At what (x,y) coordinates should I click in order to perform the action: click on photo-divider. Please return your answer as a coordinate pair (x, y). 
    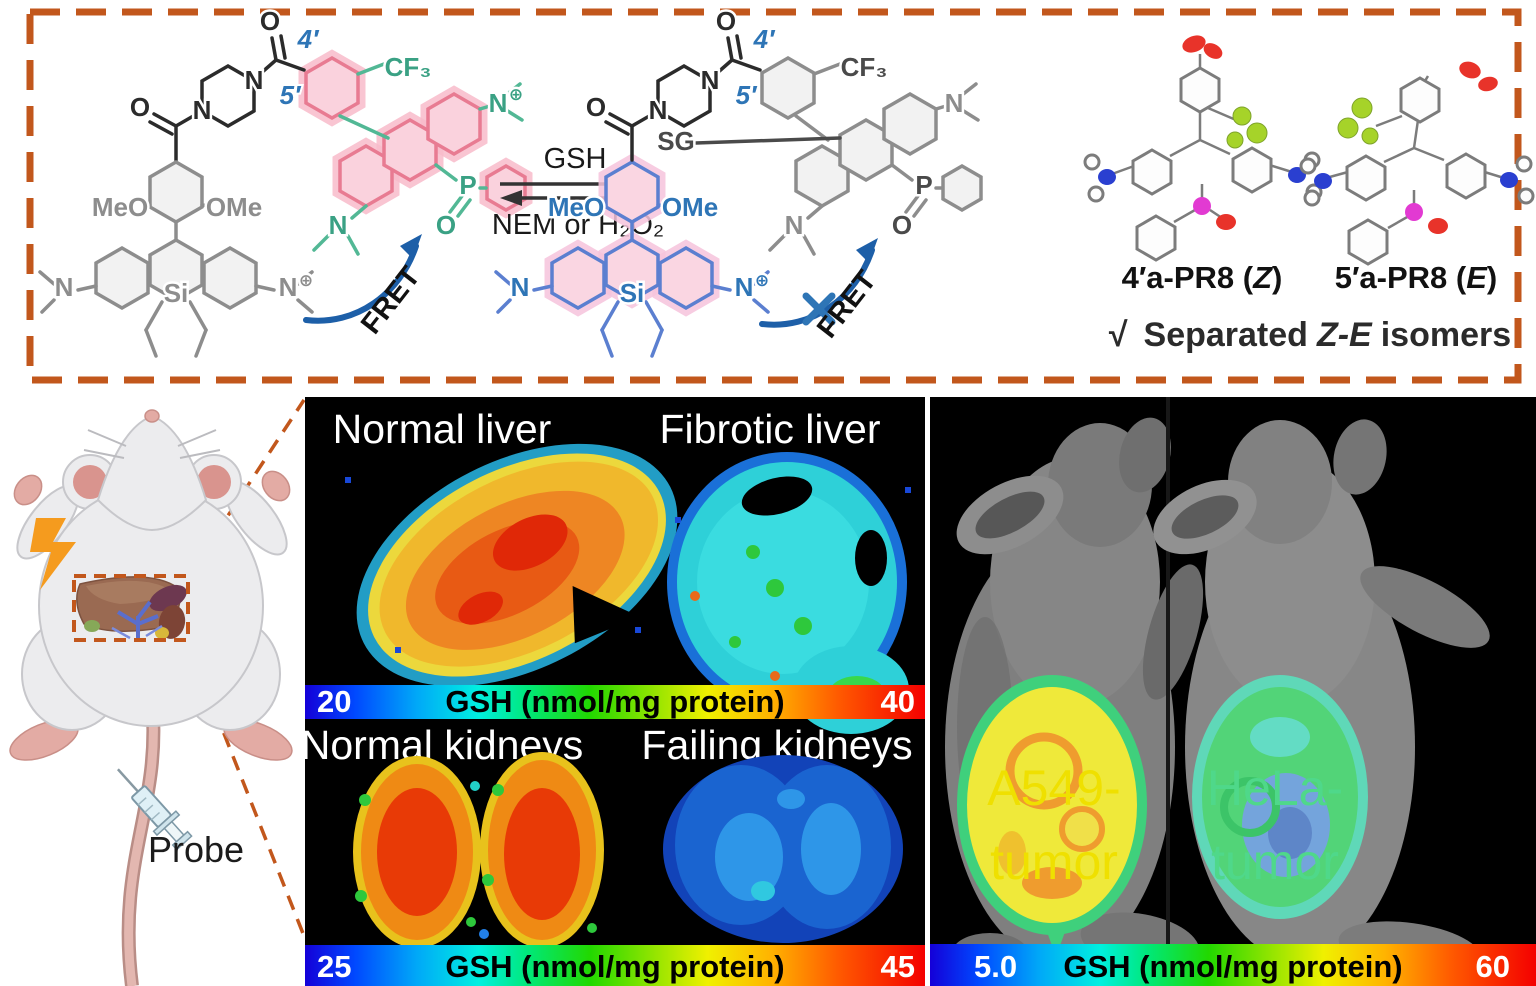
    Looking at the image, I should click on (1168, 691).